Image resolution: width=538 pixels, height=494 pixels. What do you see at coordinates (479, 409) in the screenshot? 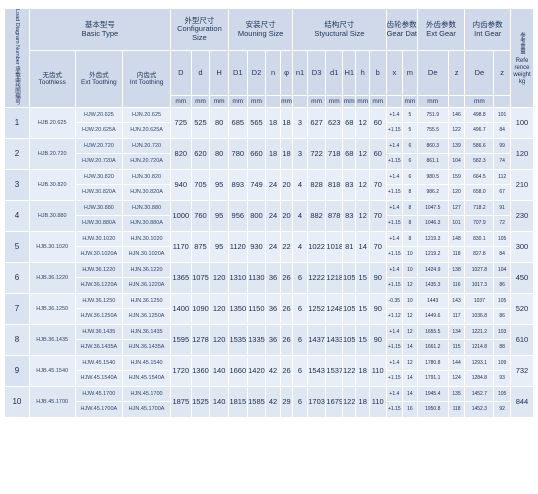
I see `cell-Di: 1452.3` at bounding box center [479, 409].